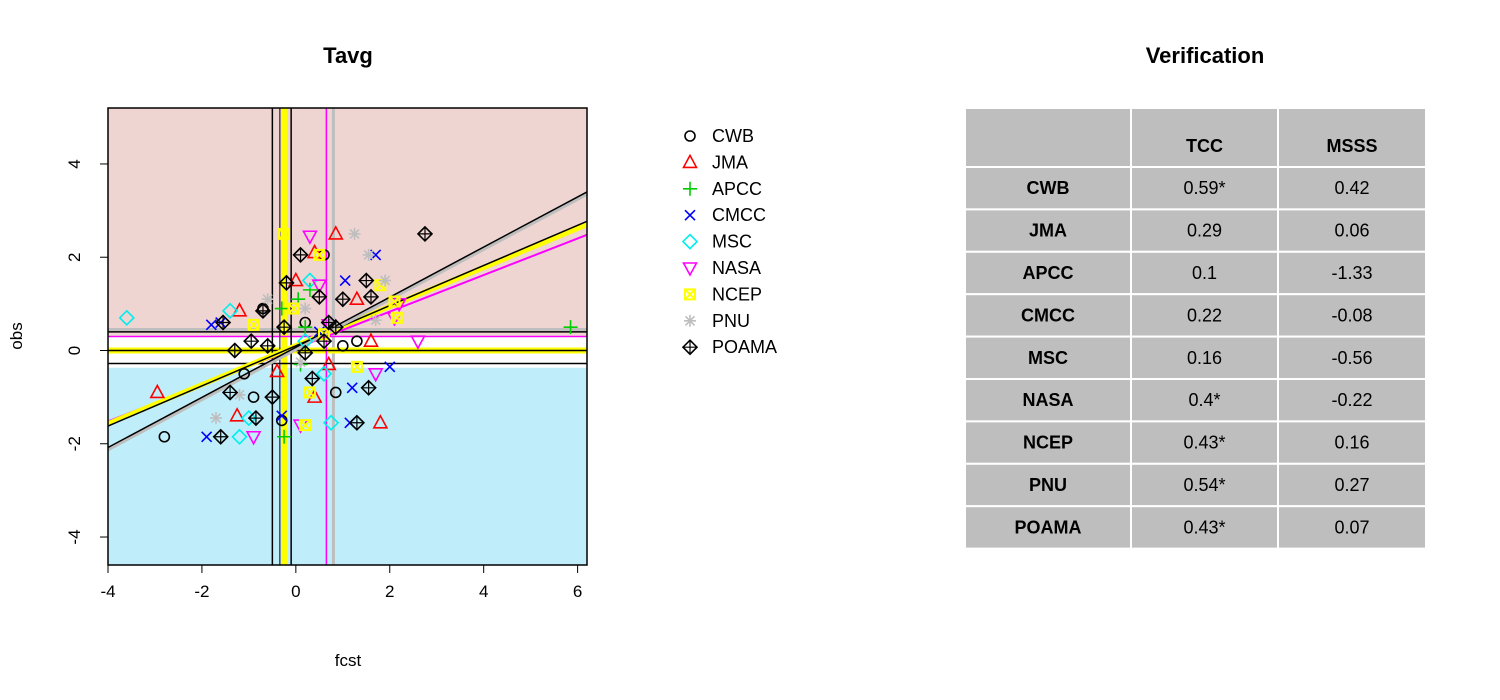  What do you see at coordinates (74, 350) in the screenshot?
I see `y-tick-label: 0` at bounding box center [74, 350].